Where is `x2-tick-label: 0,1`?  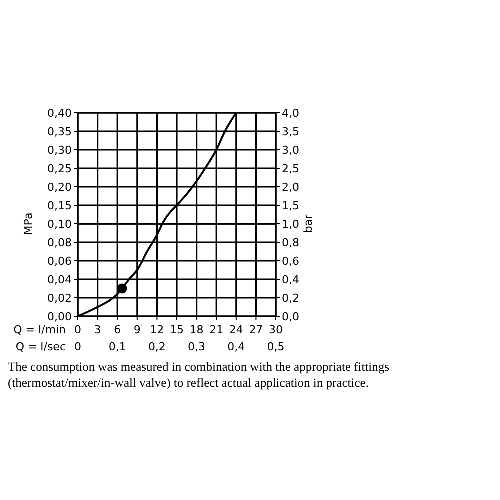 x2-tick-label: 0,1 is located at coordinates (117, 347).